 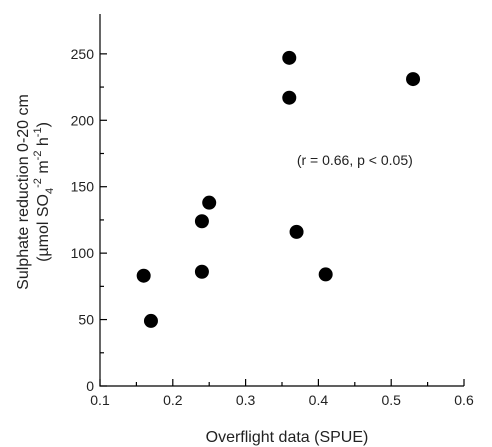 What do you see at coordinates (43, 169) in the screenshot?
I see `units-part-3: m` at bounding box center [43, 169].